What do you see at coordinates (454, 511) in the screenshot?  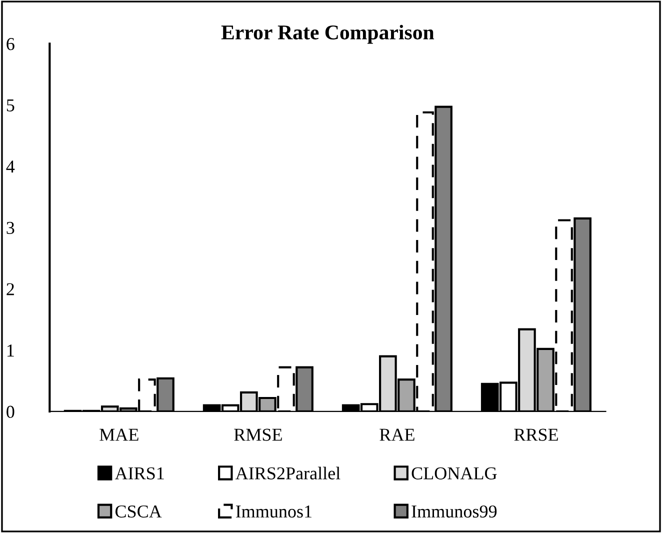 I see `legend-label: Immunos99` at bounding box center [454, 511].